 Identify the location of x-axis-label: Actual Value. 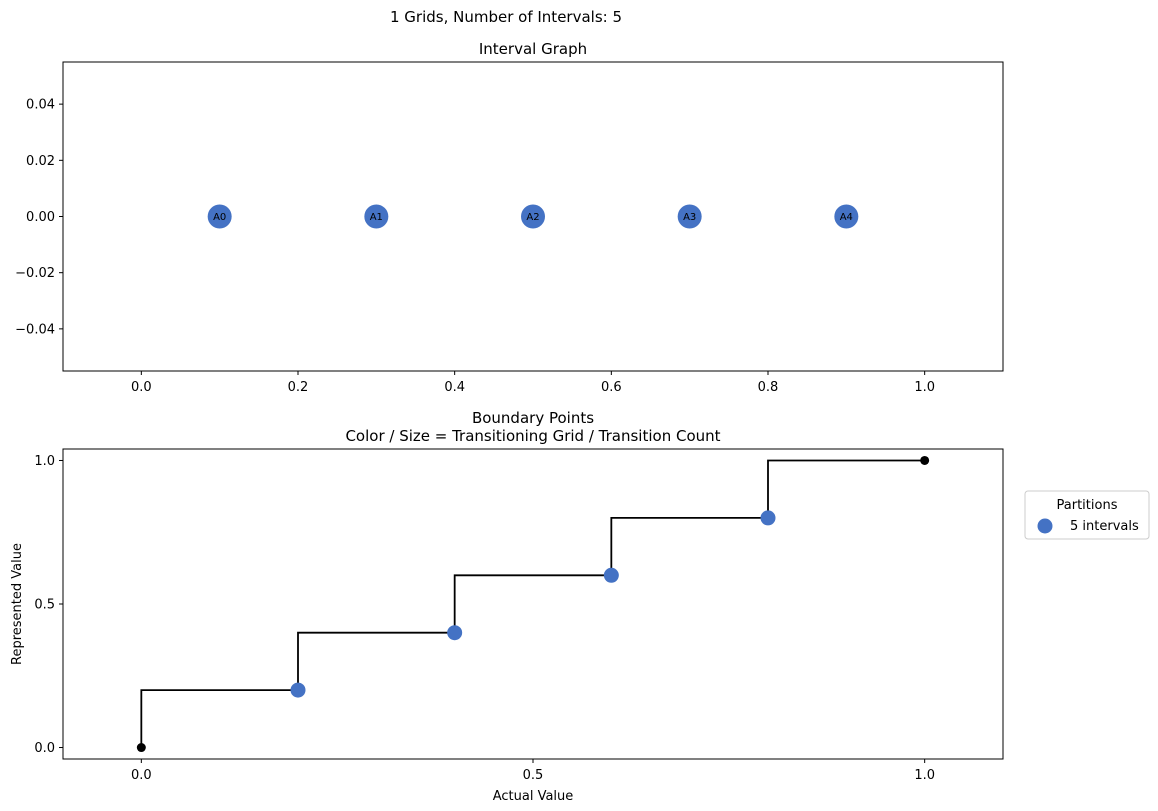
(533, 796).